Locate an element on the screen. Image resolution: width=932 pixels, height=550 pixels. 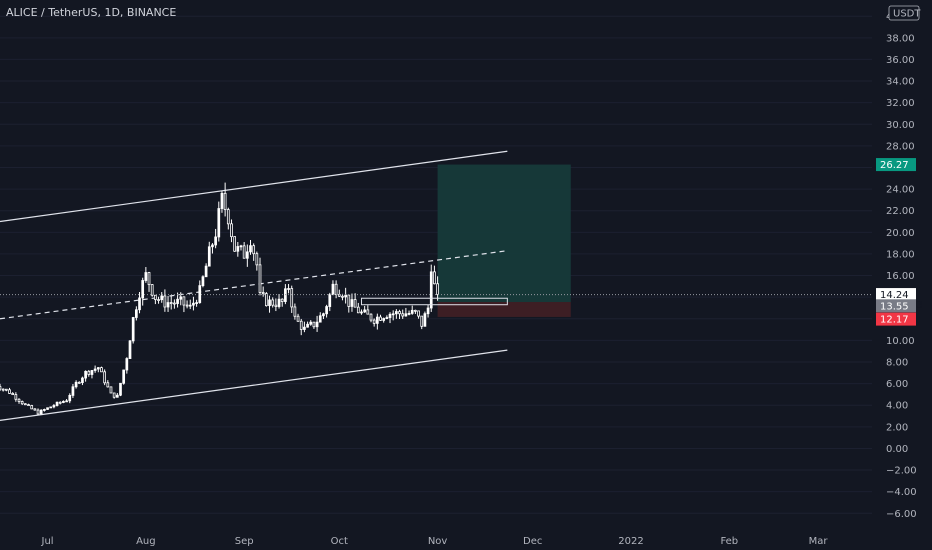
price-axis-bg is located at coordinates (902, 275).